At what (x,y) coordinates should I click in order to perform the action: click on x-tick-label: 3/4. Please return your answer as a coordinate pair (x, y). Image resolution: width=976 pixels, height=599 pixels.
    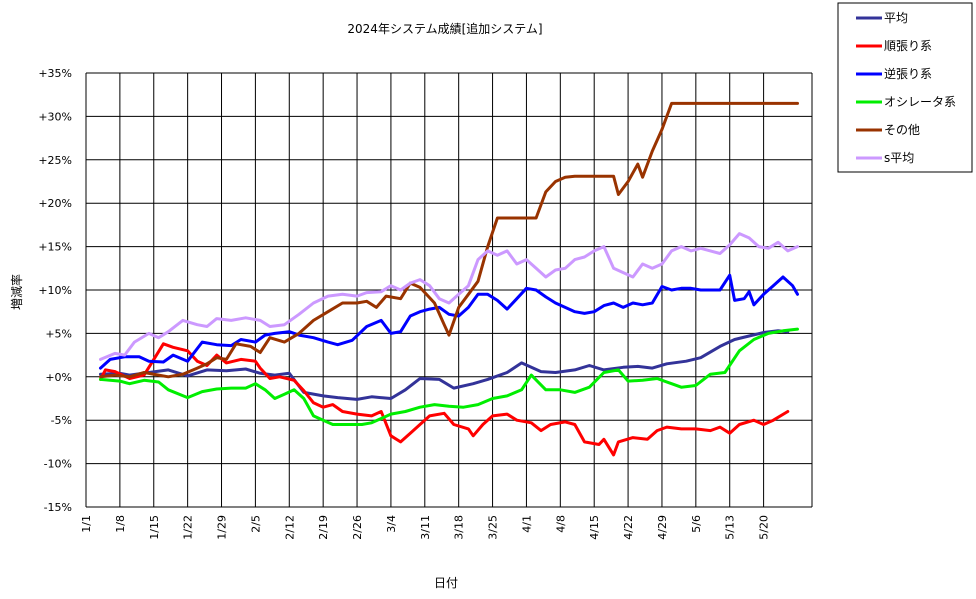
    Looking at the image, I should click on (391, 524).